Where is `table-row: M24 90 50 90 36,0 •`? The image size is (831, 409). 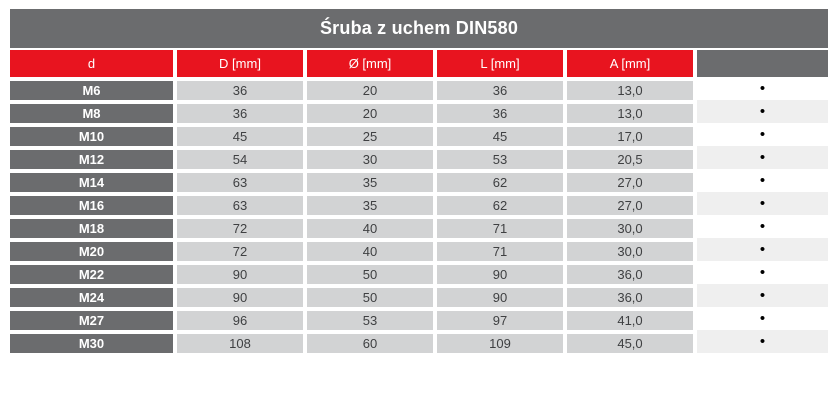 table-row: M24 90 50 90 36,0 • is located at coordinates (419, 295).